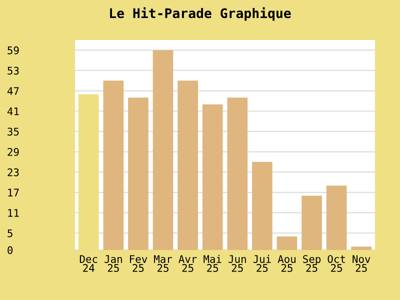 This screenshot has width=400, height=300. What do you see at coordinates (13, 192) in the screenshot?
I see `y-tick-label: 17` at bounding box center [13, 192].